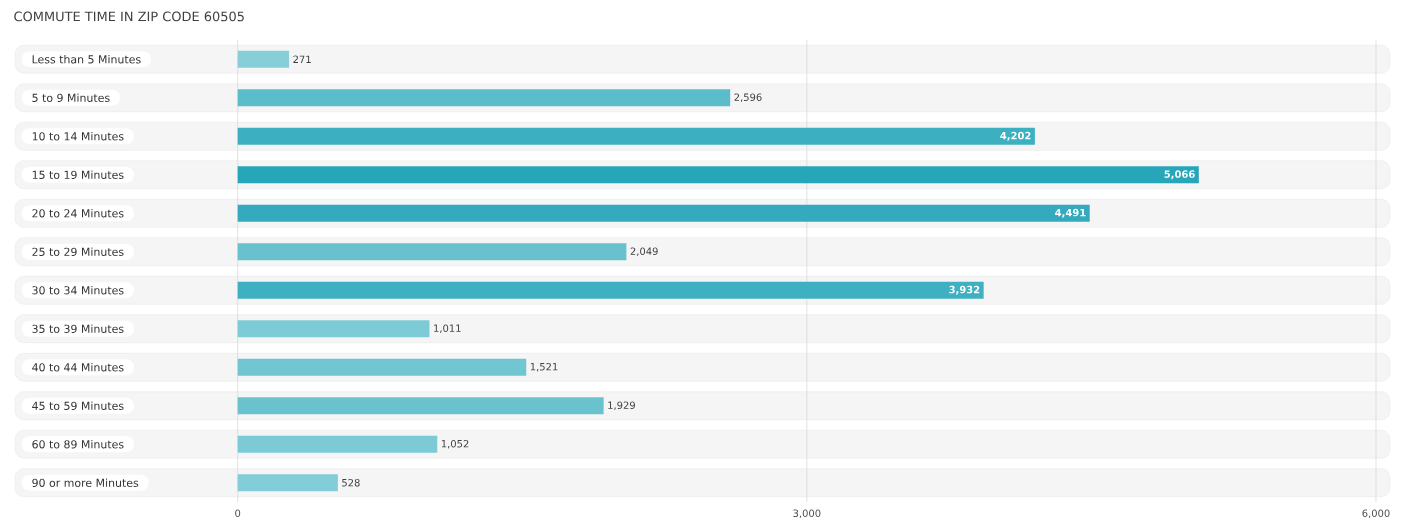 This screenshot has height=522, width=1406. Describe the element at coordinates (85, 482) in the screenshot. I see `y-tick-label: 90 or more Minutes` at that location.